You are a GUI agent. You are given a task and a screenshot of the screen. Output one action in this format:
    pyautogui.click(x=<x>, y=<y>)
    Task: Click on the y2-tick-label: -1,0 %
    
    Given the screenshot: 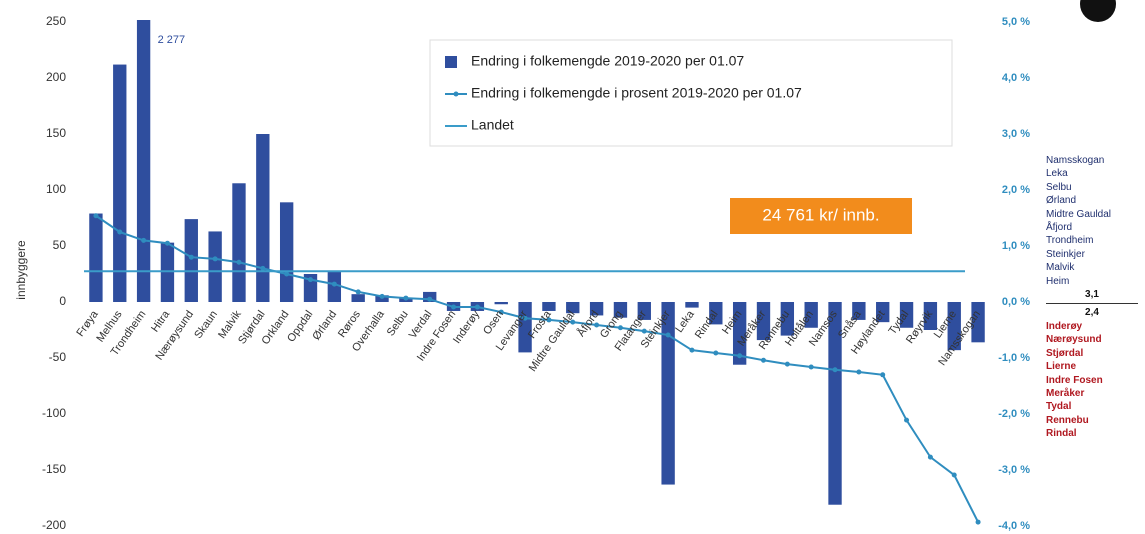 What is the action you would take?
    pyautogui.click(x=1014, y=358)
    